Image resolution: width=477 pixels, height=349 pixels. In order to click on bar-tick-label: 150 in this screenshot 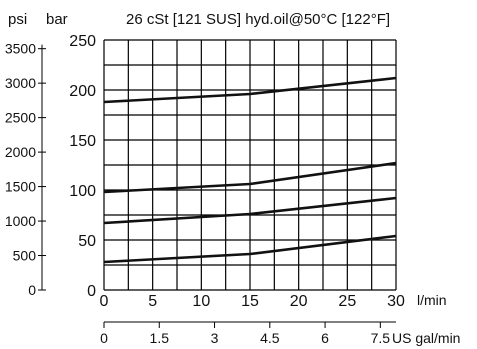, I will do `click(82, 141)`.